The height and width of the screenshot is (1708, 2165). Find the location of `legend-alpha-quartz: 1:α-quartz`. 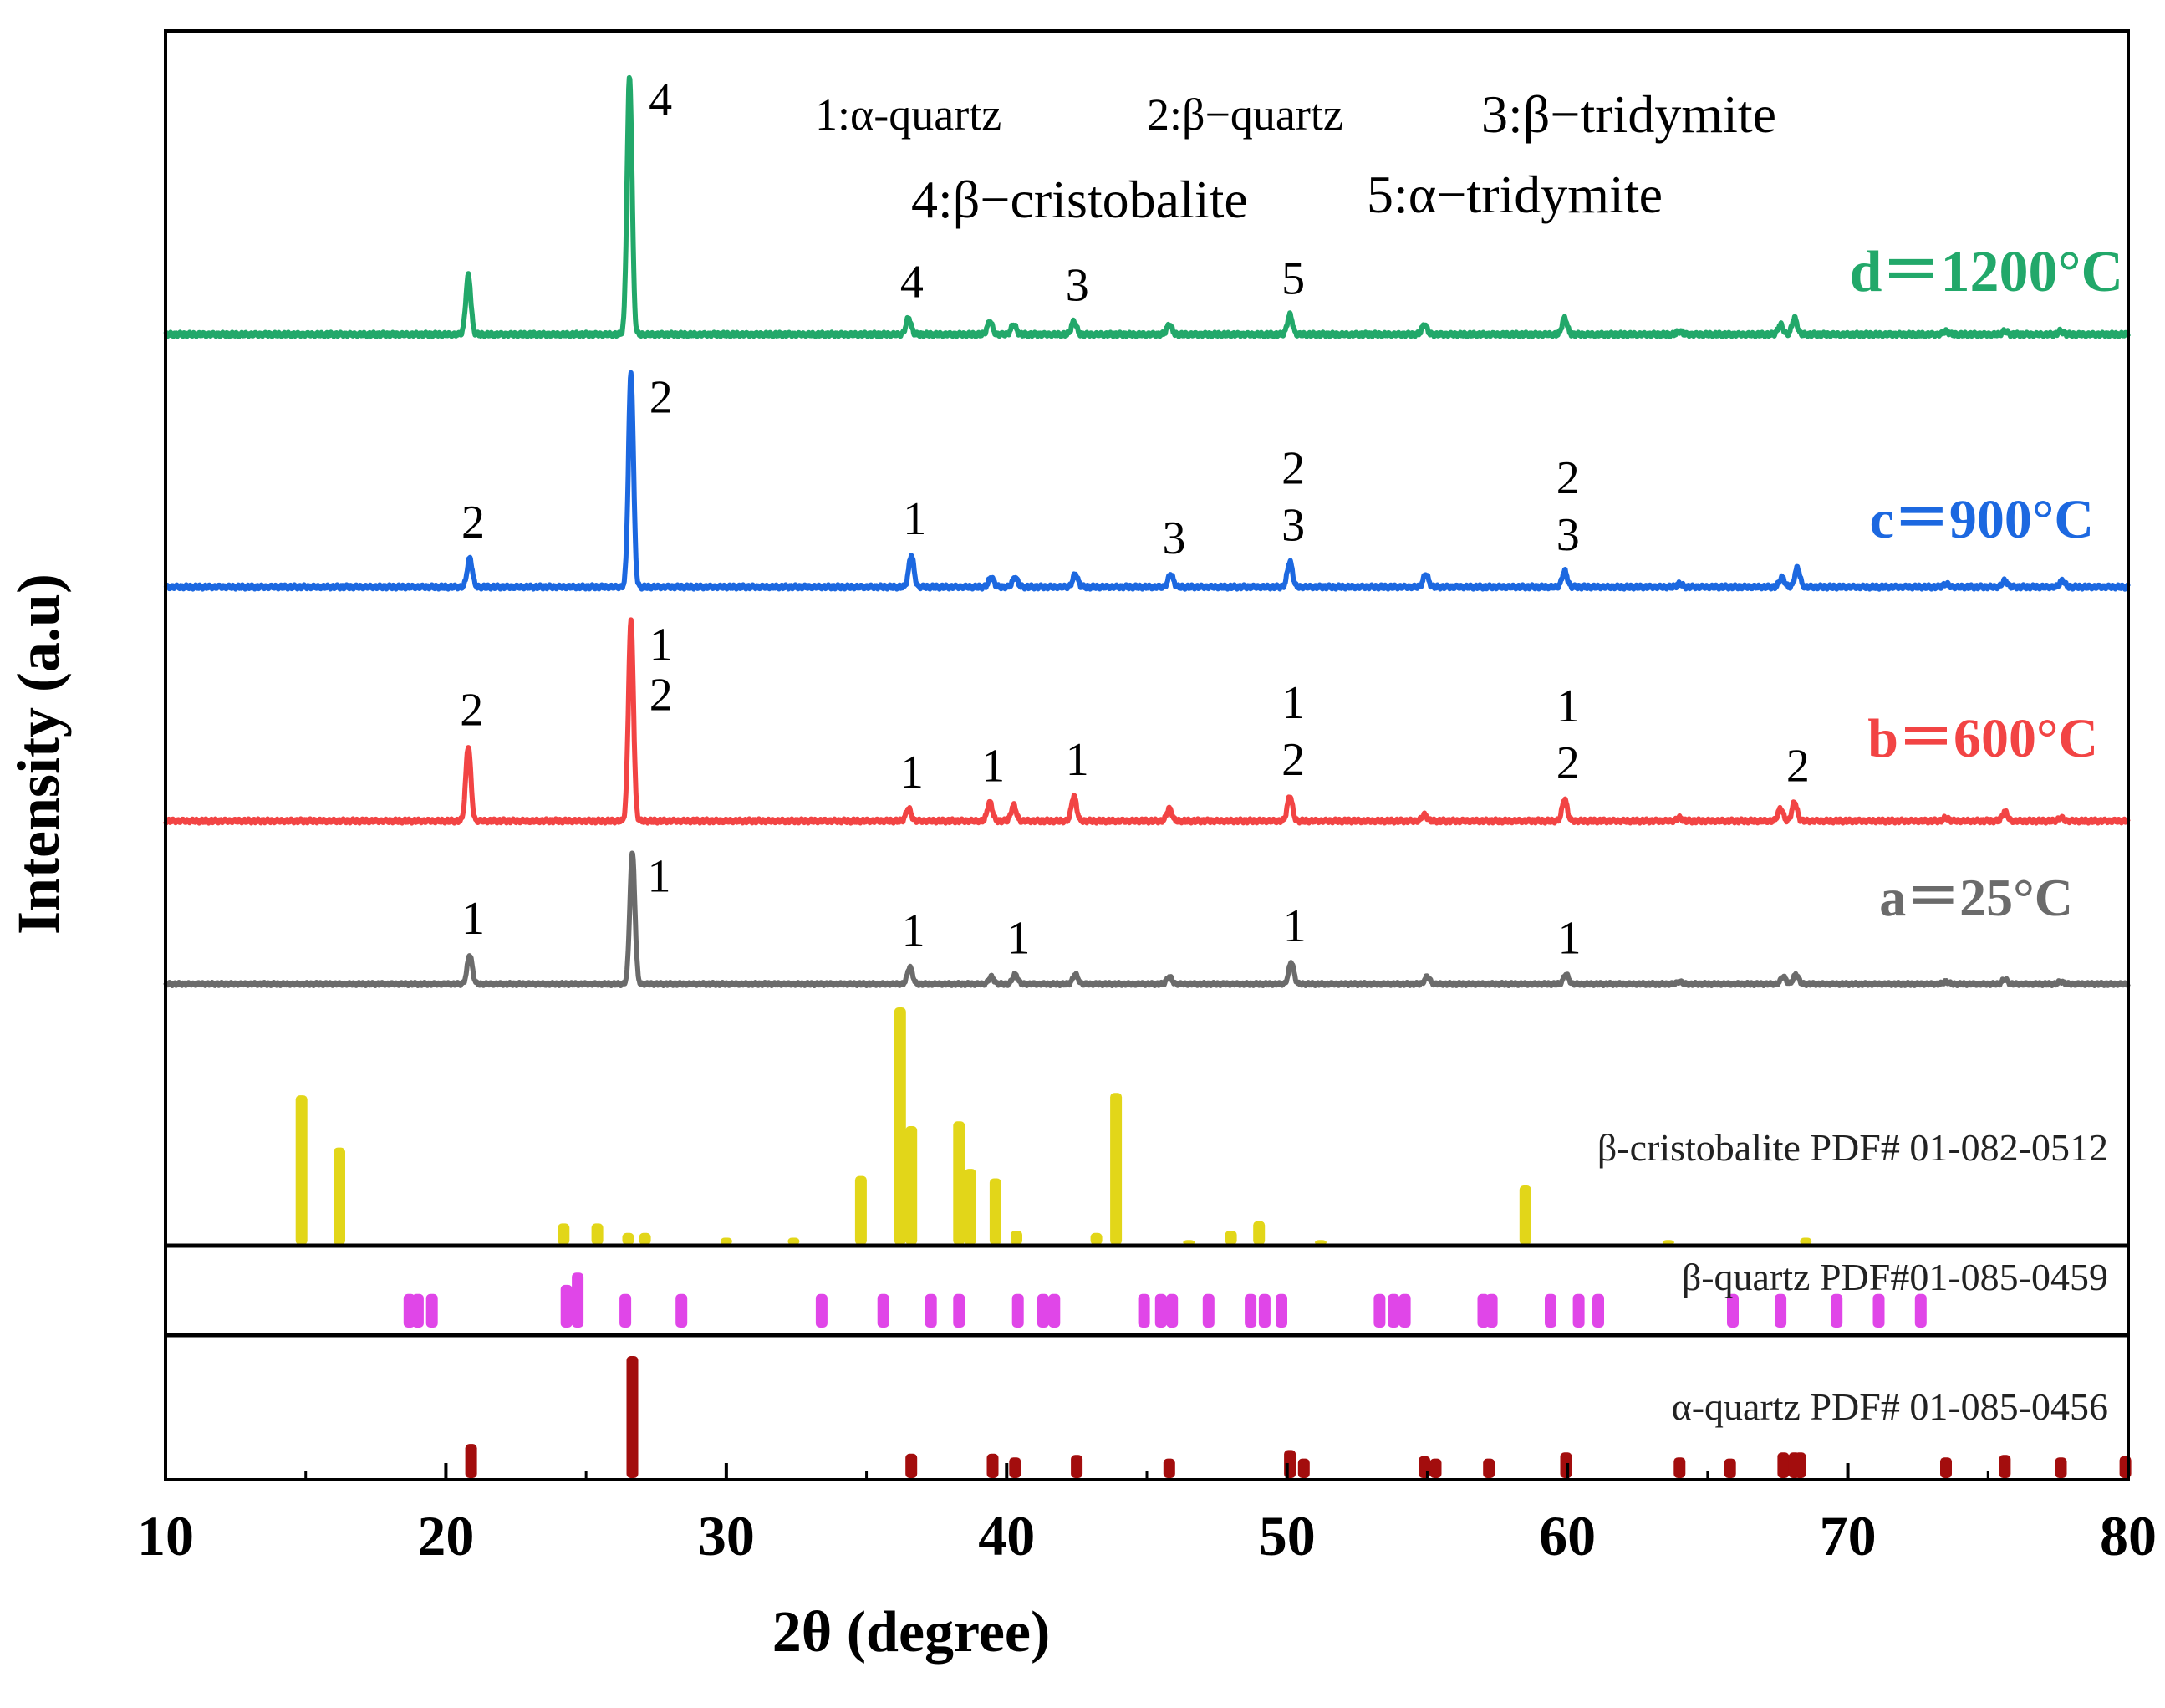

legend-alpha-quartz: 1:α-quartz is located at coordinates (908, 114).